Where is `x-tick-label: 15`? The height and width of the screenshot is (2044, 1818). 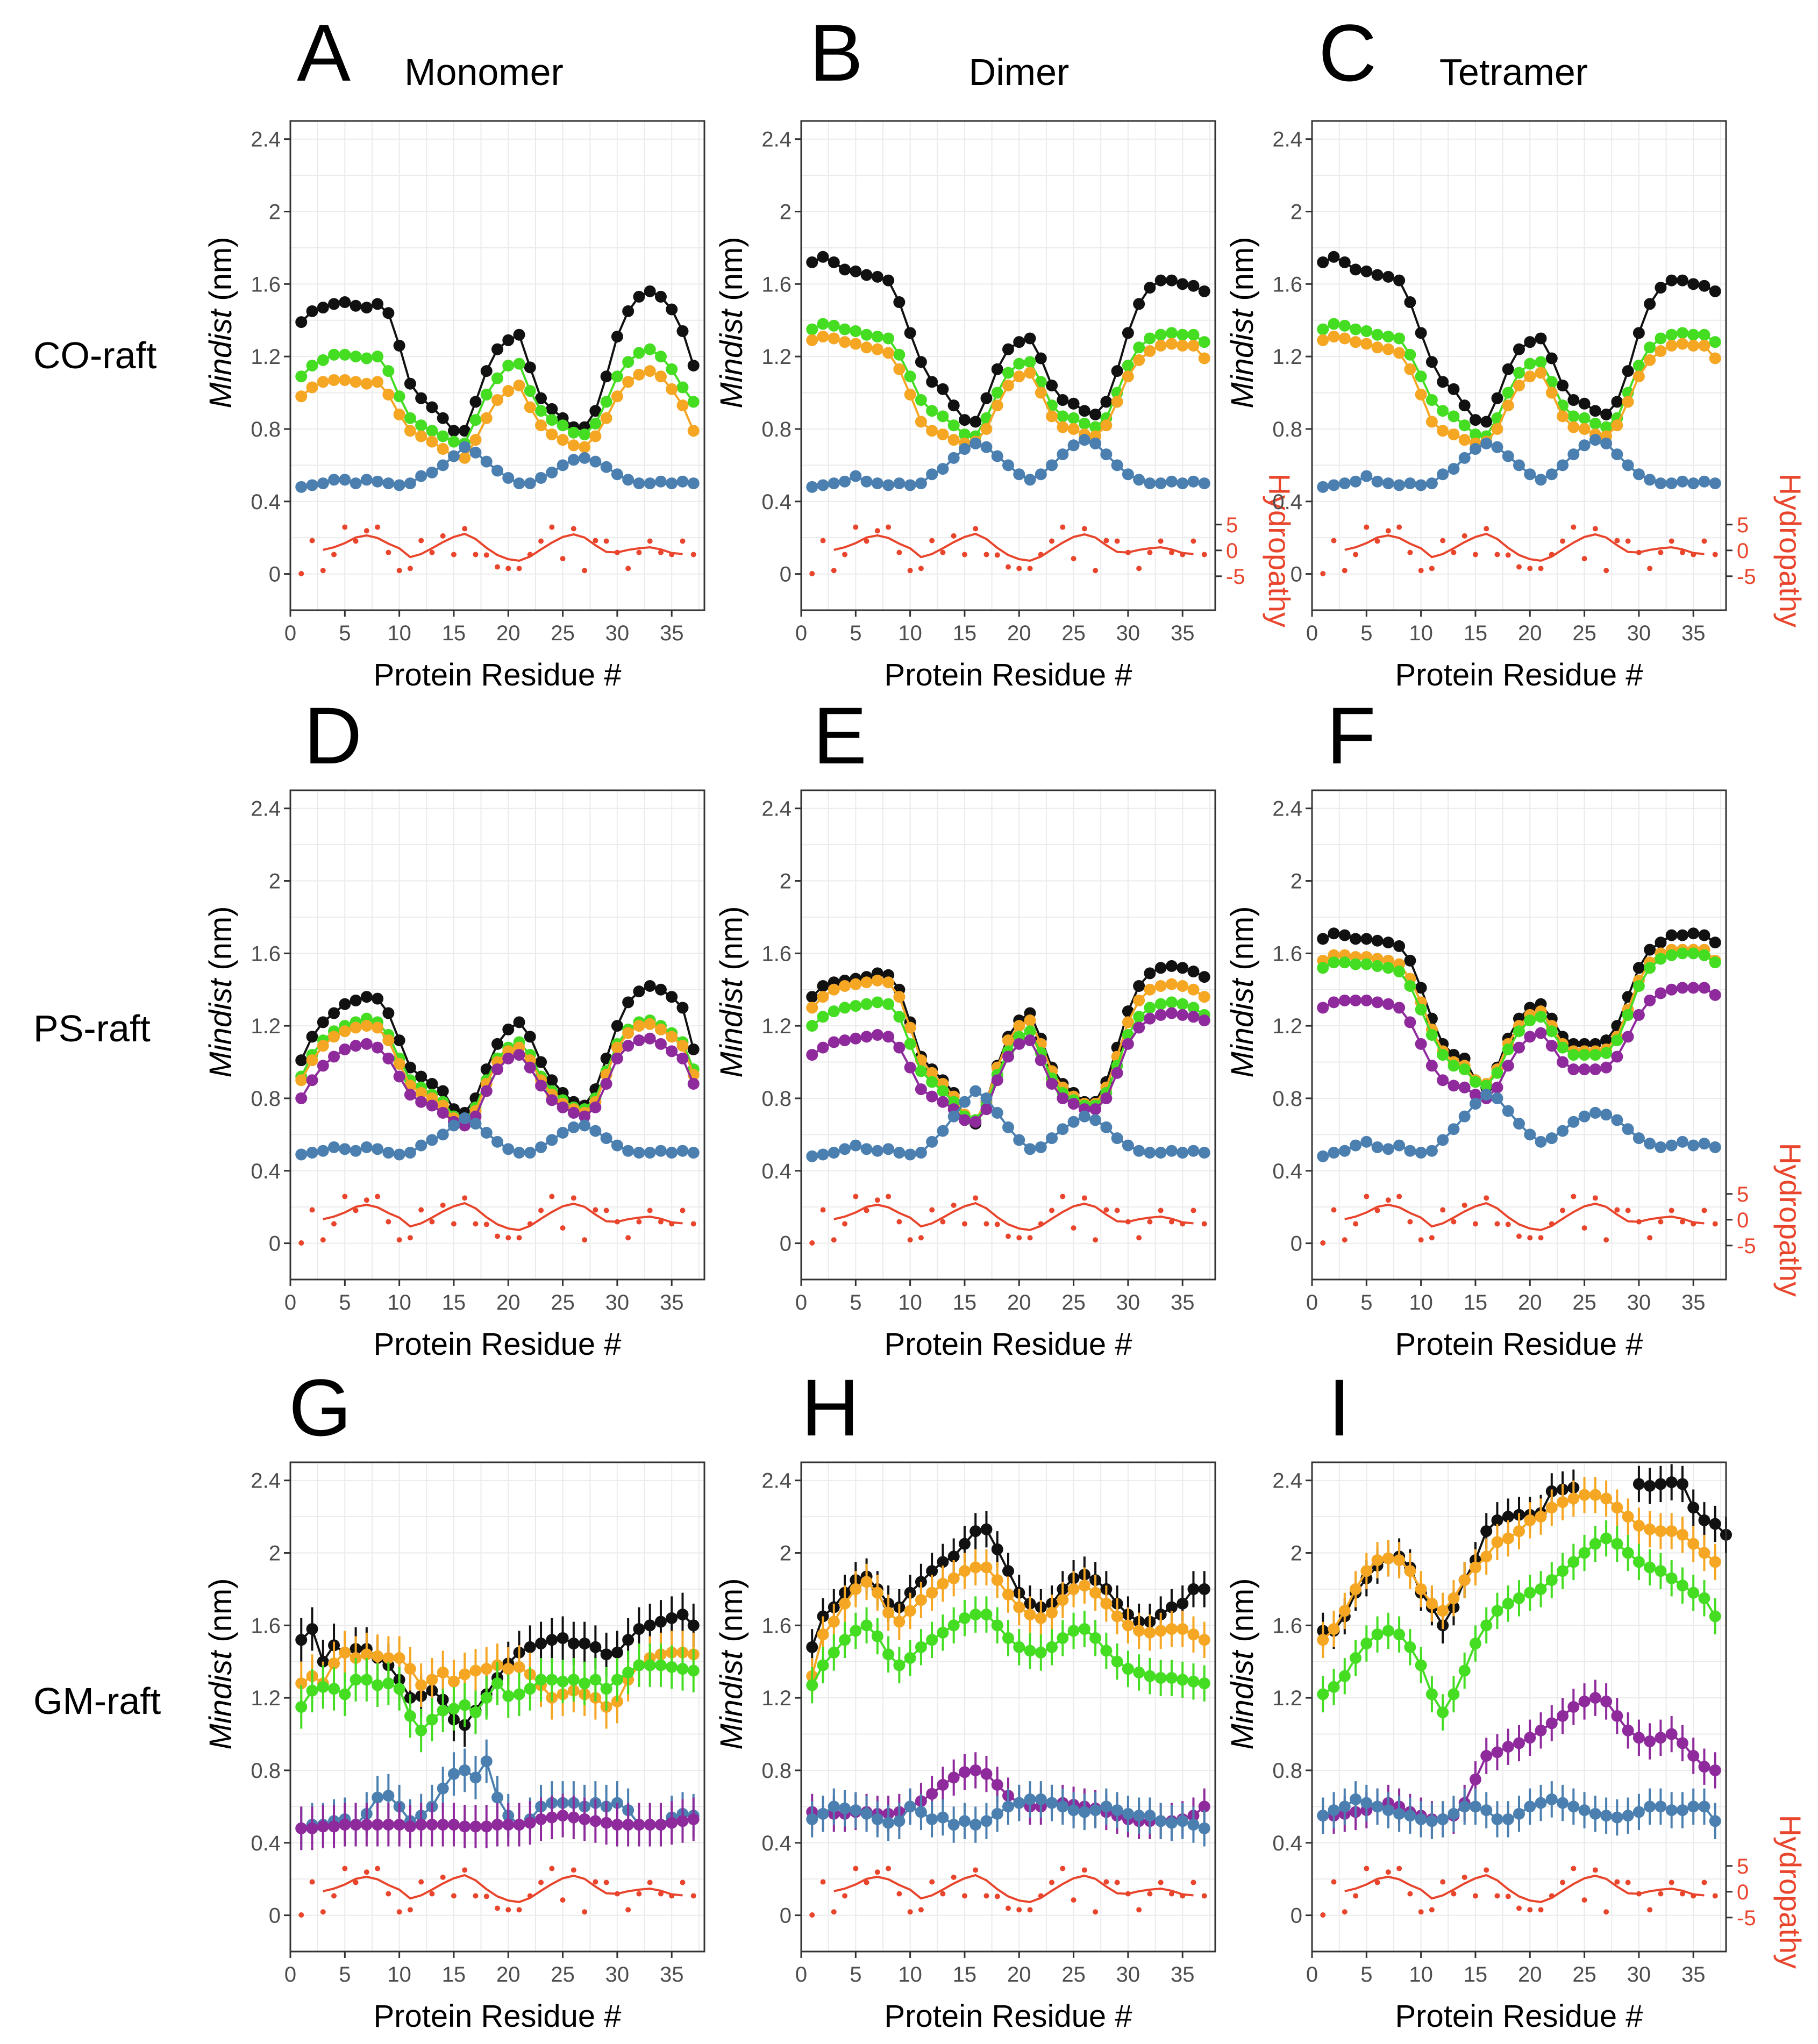
x-tick-label: 15 is located at coordinates (454, 1302).